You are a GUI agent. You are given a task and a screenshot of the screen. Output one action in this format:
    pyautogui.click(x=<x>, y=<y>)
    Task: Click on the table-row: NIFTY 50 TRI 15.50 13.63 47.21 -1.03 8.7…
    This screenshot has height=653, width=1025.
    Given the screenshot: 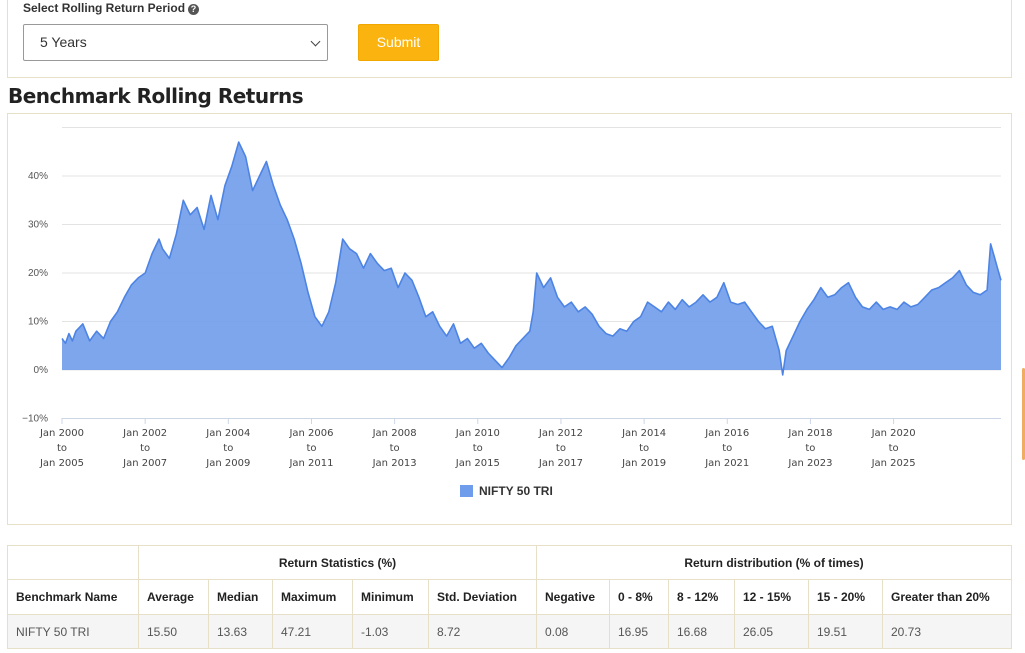 What is the action you would take?
    pyautogui.click(x=509, y=631)
    